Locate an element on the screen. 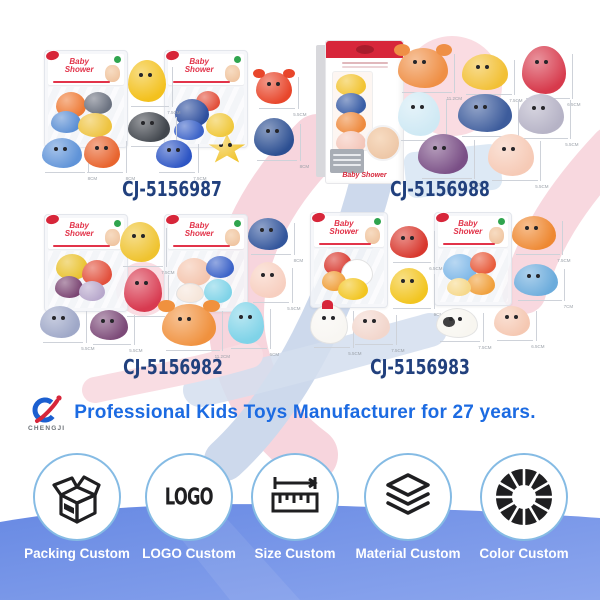 This screenshot has width=600, height=600. box-toy is located at coordinates (351, 85).